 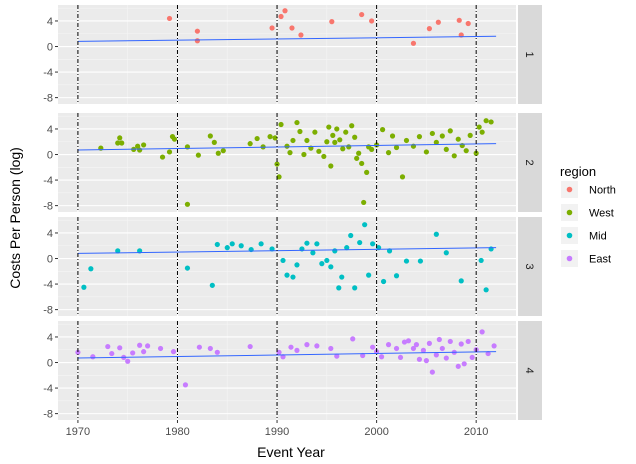 What do you see at coordinates (50, 234) in the screenshot?
I see `y-tick-label: 4` at bounding box center [50, 234].